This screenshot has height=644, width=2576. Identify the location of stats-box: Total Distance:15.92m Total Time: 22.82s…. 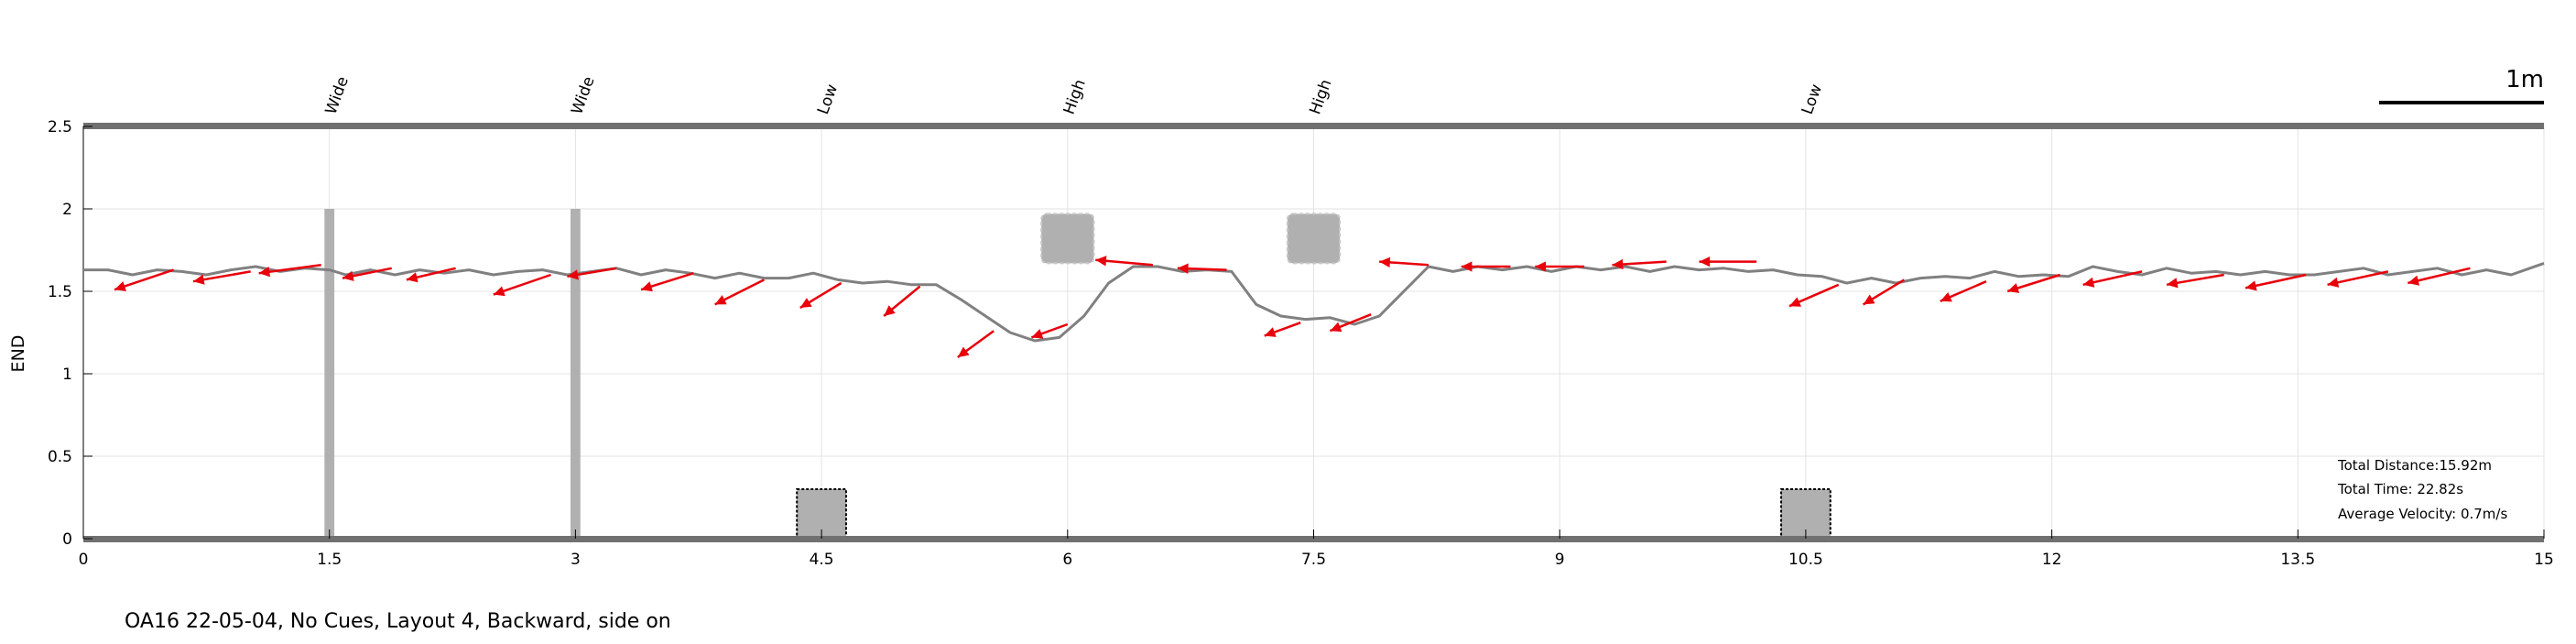
(2422, 490).